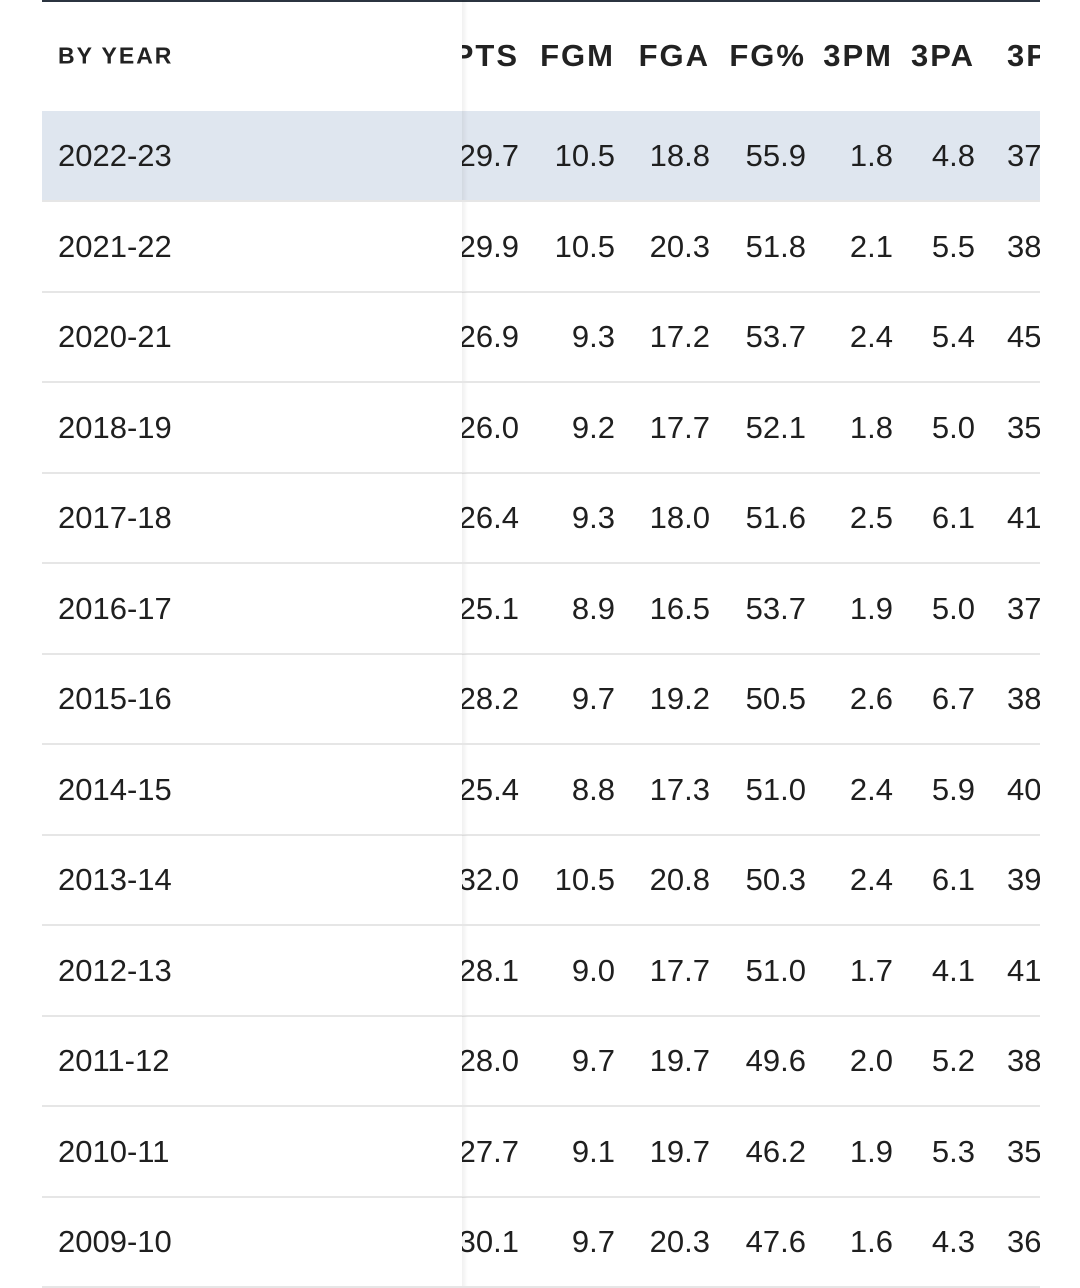  I want to click on stat-cell: 6.7, so click(953, 698).